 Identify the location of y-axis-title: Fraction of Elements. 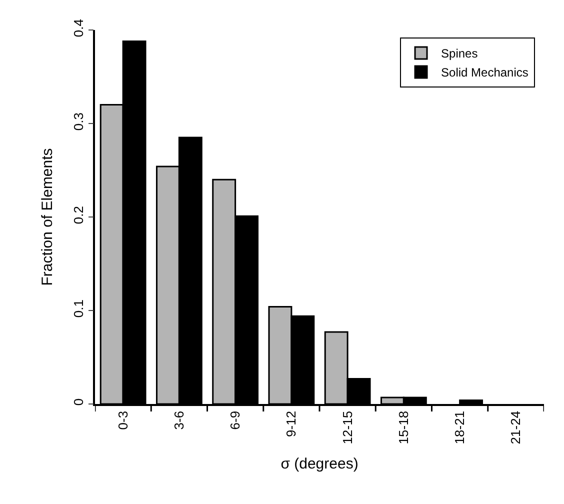
(47, 217).